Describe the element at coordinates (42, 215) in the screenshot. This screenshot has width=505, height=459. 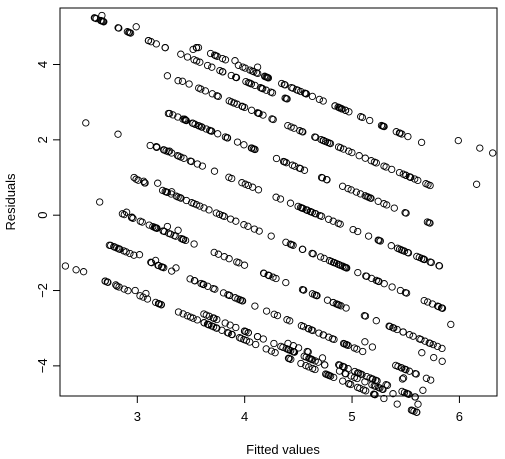
I see `y-tick-label: 0` at that location.